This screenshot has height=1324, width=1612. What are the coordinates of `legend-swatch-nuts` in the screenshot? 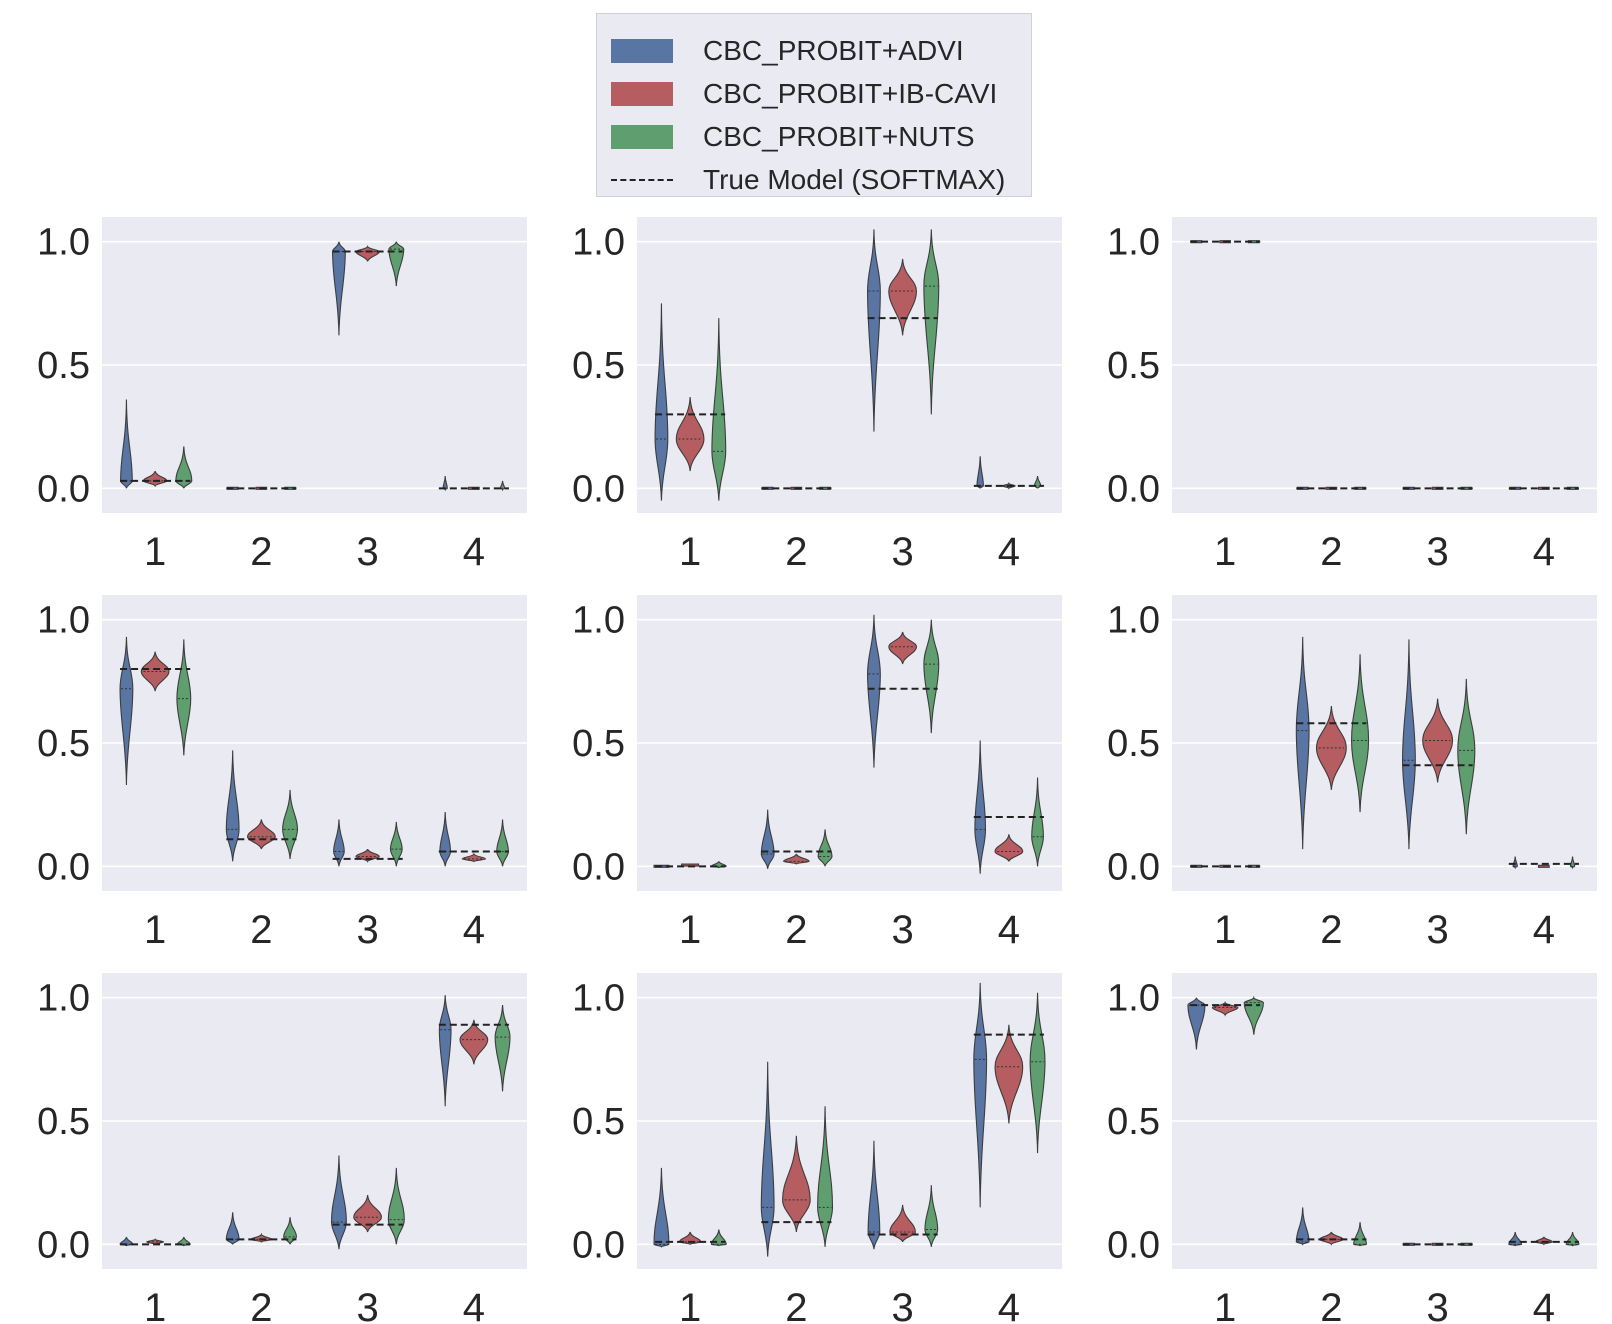 It's located at (642, 137).